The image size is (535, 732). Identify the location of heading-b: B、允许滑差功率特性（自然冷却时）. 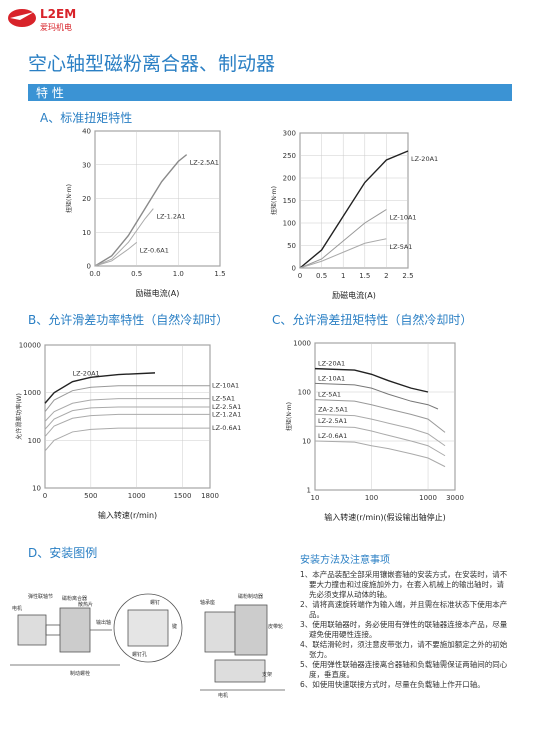
(128, 320).